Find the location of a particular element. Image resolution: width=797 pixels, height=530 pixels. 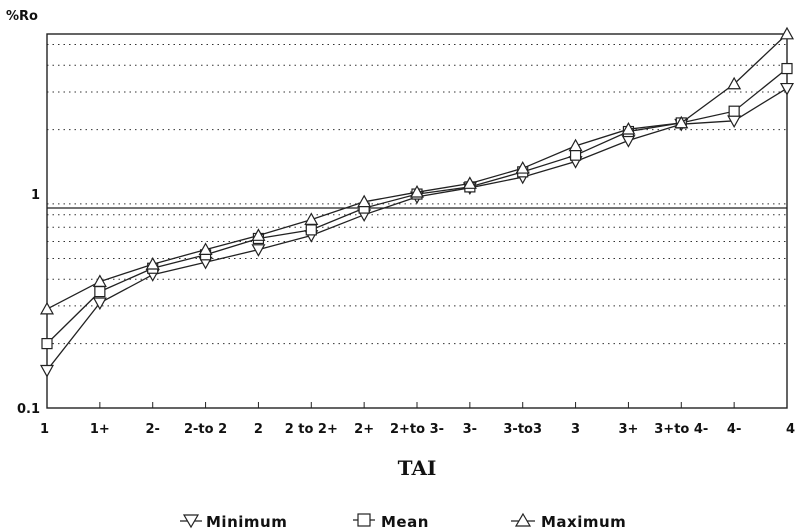

legend-entry-mean: Mean is located at coordinates (391, 521).